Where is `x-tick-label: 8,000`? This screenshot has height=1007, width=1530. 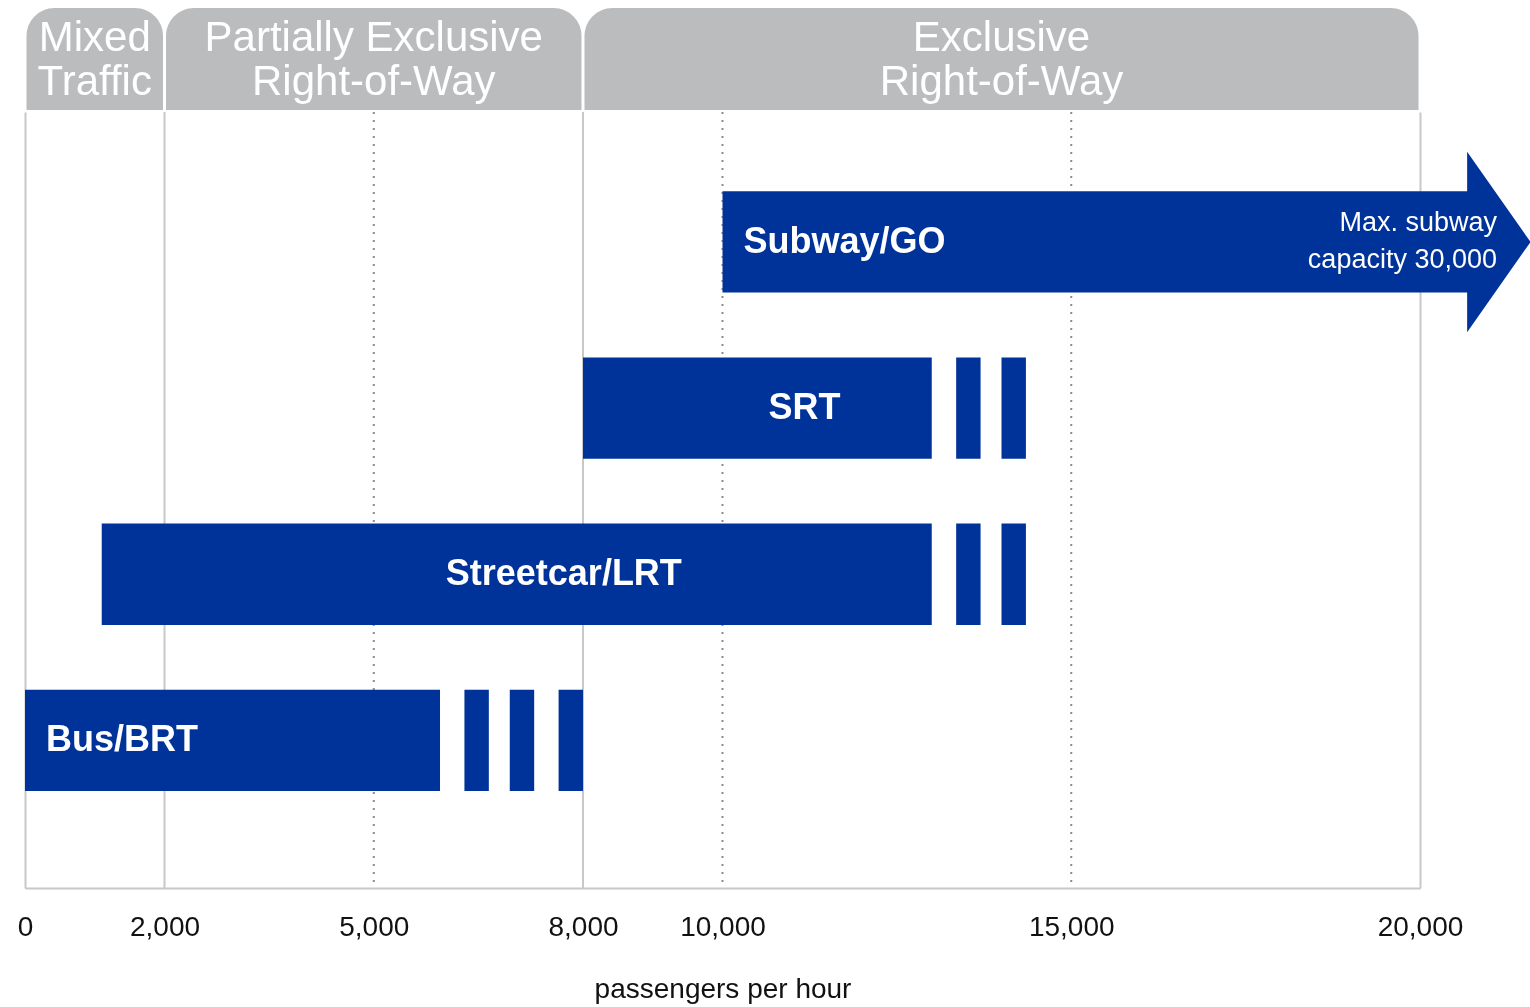
x-tick-label: 8,000 is located at coordinates (583, 926).